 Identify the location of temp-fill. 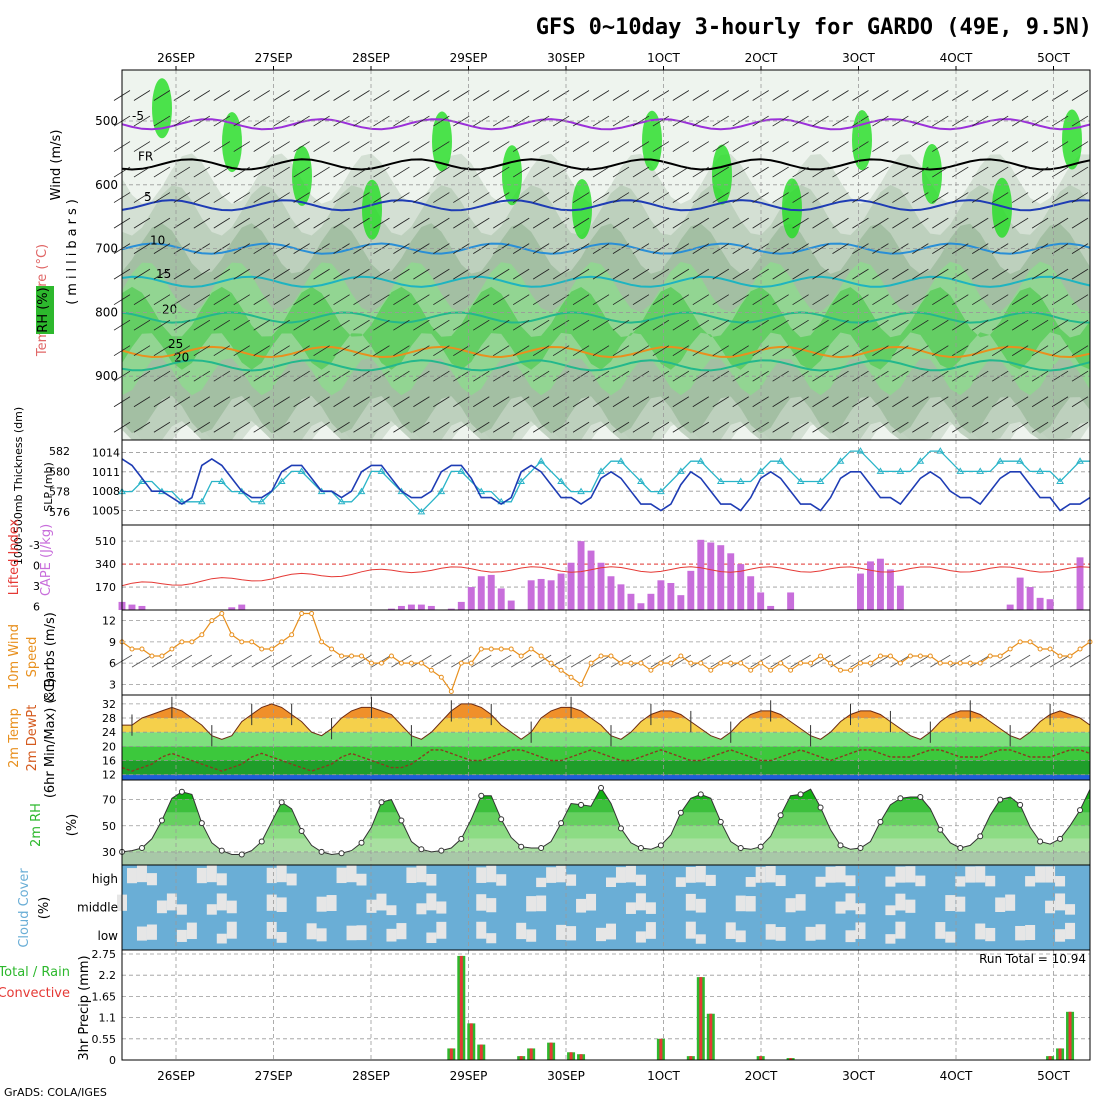
(606, 741).